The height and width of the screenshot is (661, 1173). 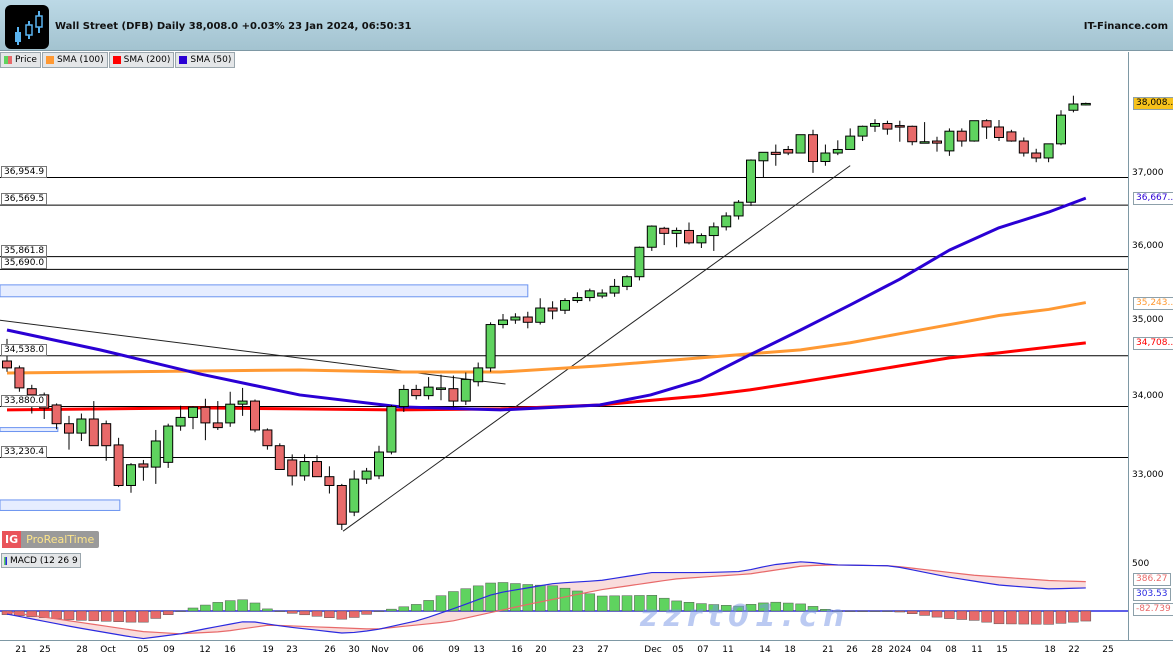 What do you see at coordinates (74, 60) in the screenshot?
I see `legend-sma100: SMA (100)` at bounding box center [74, 60].